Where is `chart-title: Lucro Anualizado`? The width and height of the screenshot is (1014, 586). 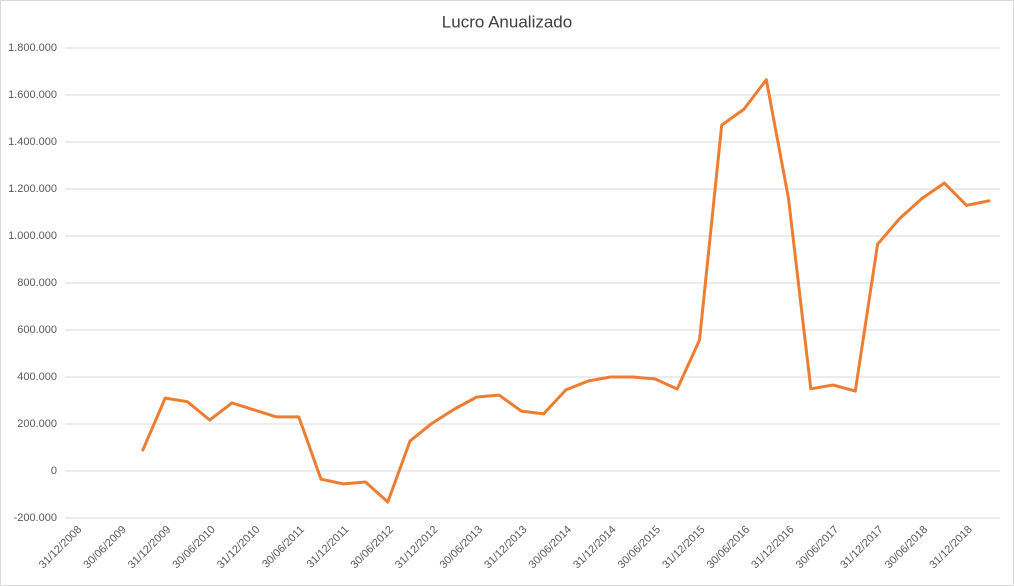 chart-title: Lucro Anualizado is located at coordinates (507, 21).